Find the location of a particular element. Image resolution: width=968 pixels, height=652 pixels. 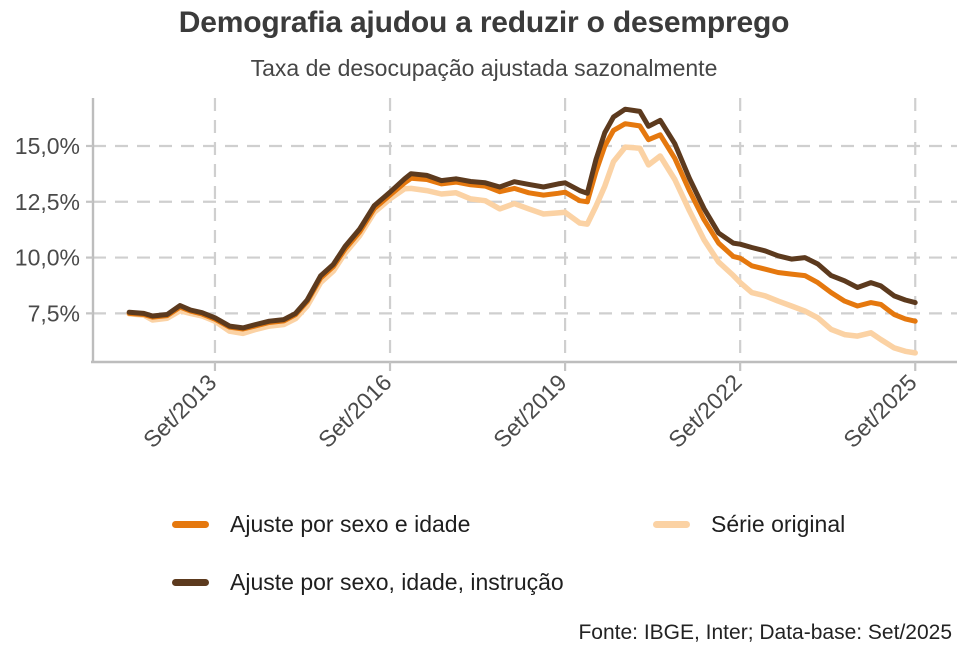

legend-label: Ajuste por sexo, idade, instrução is located at coordinates (397, 581).